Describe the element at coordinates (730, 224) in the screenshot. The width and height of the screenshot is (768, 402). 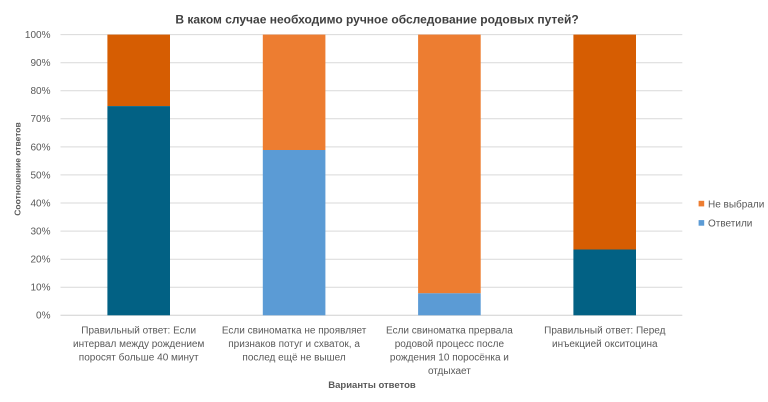
I see `svg-text: Ответили` at that location.